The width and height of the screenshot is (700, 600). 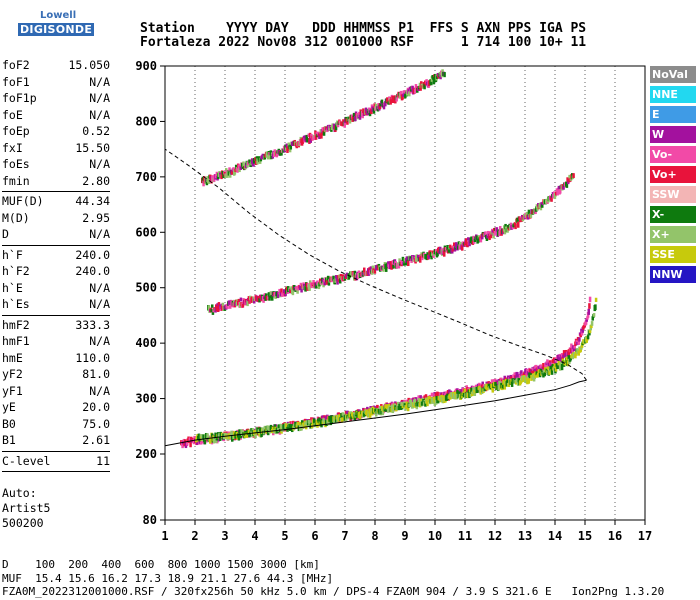 What do you see at coordinates (56, 441) in the screenshot?
I see `param-row: B1 2.61` at bounding box center [56, 441].